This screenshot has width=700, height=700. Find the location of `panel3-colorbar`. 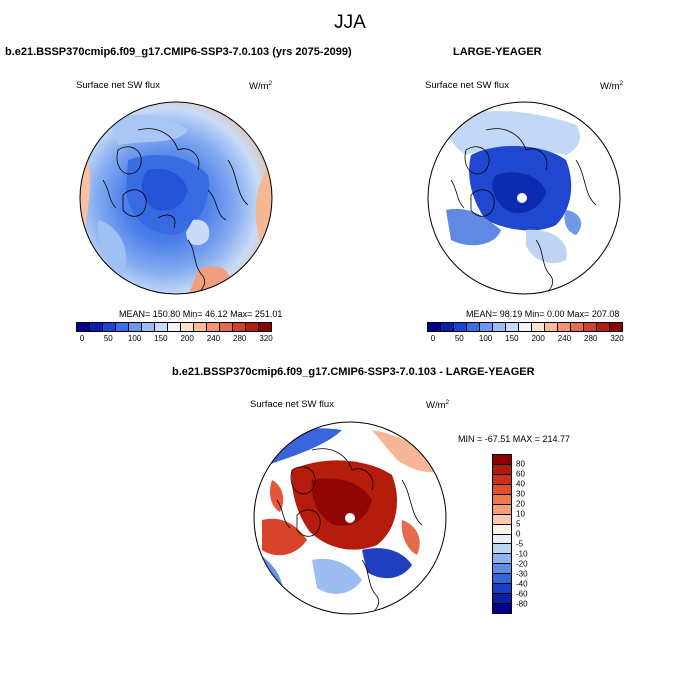

panel3-colorbar is located at coordinates (502, 534).